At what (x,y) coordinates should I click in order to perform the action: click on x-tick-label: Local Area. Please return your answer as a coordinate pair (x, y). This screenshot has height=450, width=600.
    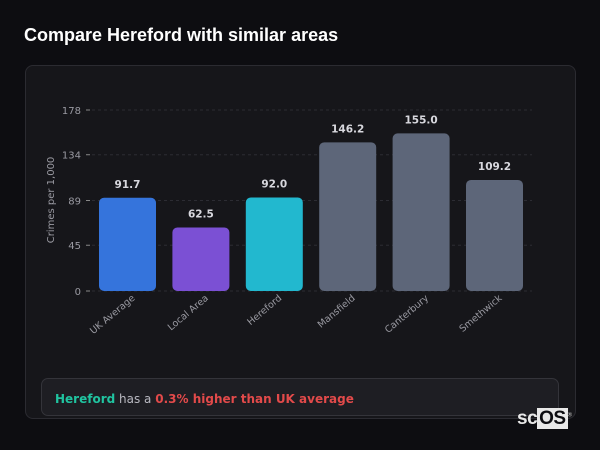
    Looking at the image, I should click on (188, 313).